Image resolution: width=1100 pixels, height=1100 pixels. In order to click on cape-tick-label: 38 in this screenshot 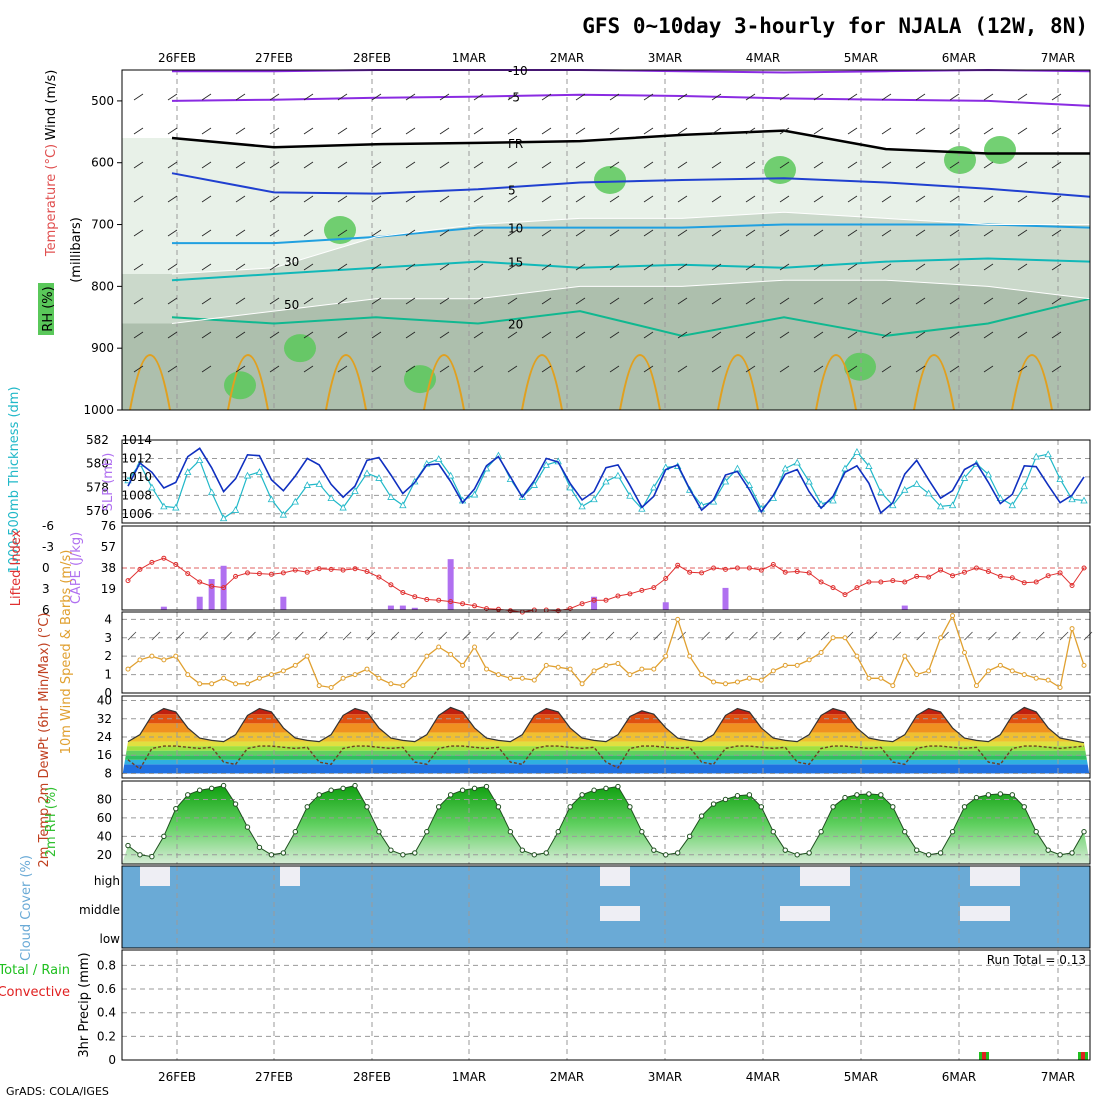, I will do `click(108, 568)`.